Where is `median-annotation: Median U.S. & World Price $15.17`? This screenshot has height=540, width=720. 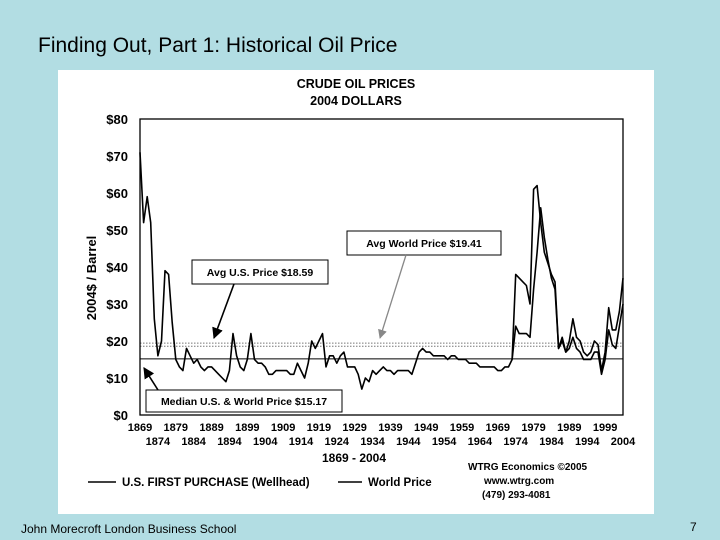
median-annotation: Median U.S. & World Price $15.17 is located at coordinates (244, 402).